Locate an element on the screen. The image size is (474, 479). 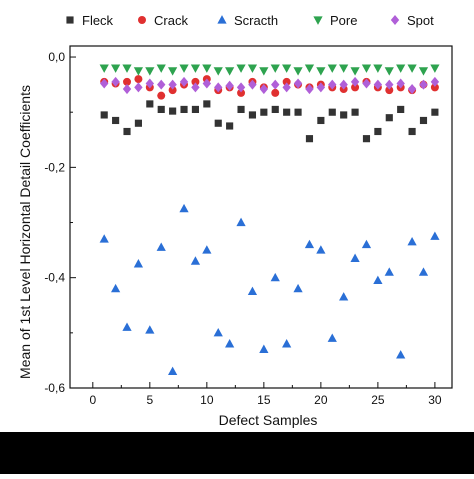
x-tick-label: 0 is located at coordinates (92, 400).